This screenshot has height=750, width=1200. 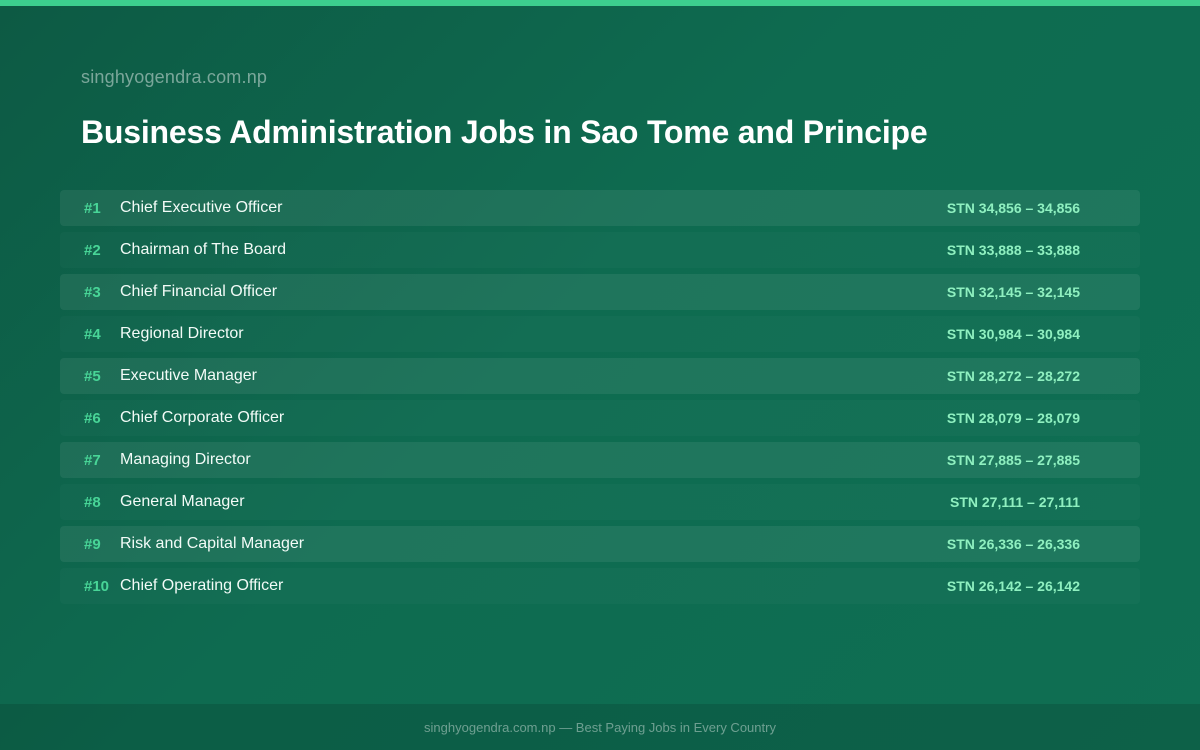 What do you see at coordinates (1013, 418) in the screenshot?
I see `job-salary: STN 28,079 – 28,079` at bounding box center [1013, 418].